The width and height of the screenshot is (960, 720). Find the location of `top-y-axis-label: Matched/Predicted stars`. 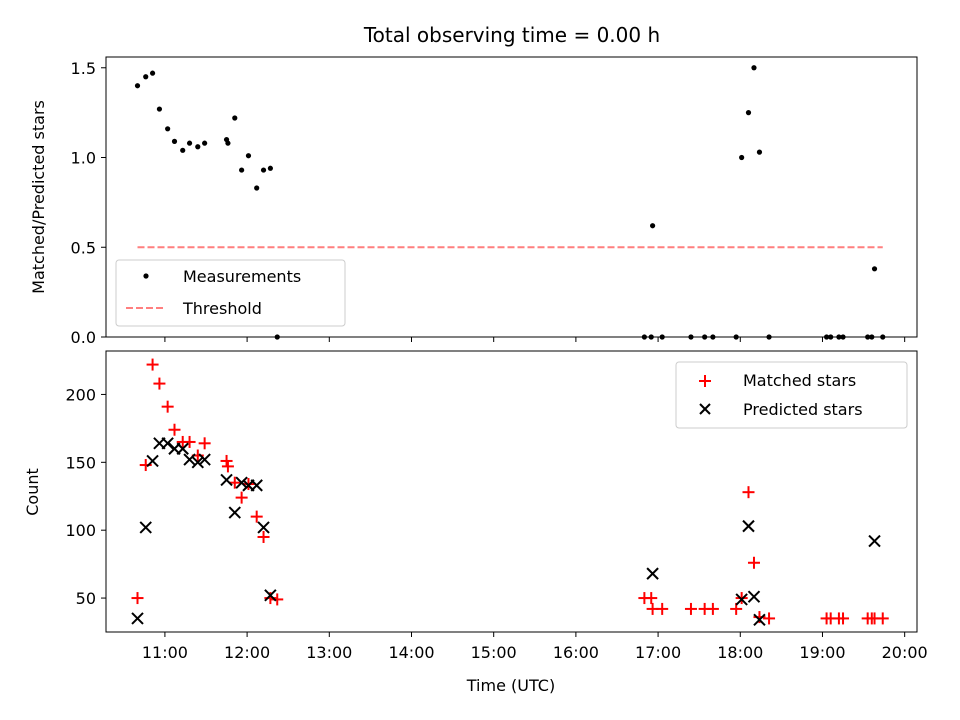

top-y-axis-label: Matched/Predicted stars is located at coordinates (38, 197).